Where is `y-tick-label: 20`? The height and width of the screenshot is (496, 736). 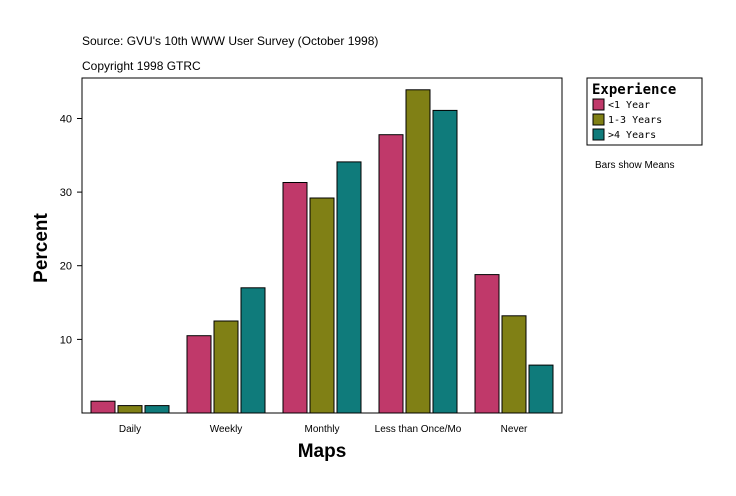 y-tick-label: 20 is located at coordinates (66, 267).